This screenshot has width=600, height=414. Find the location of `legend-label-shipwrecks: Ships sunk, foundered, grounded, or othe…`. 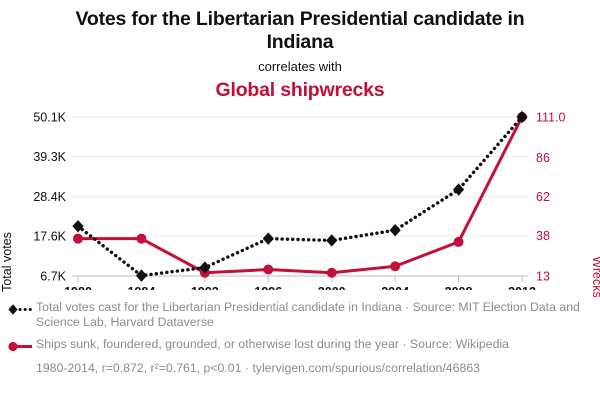

legend-label-shipwrecks: Ships sunk, foundered, grounded, or othe… is located at coordinates (273, 344).